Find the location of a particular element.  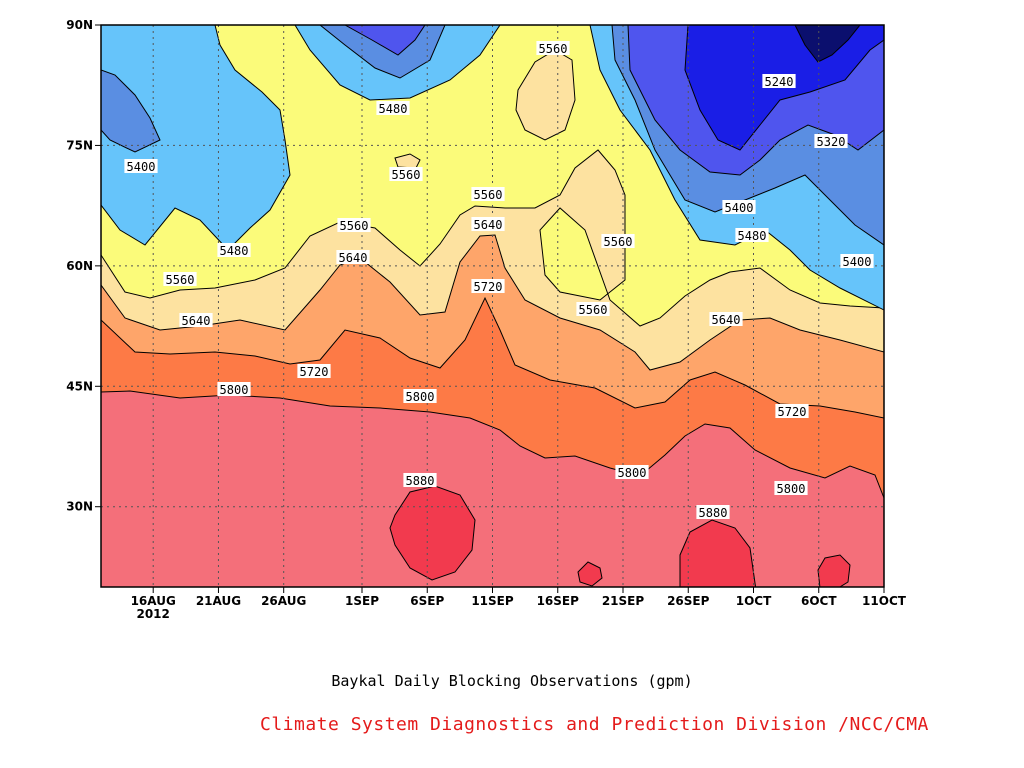

x-tick-label: 1OCT is located at coordinates (754, 601).